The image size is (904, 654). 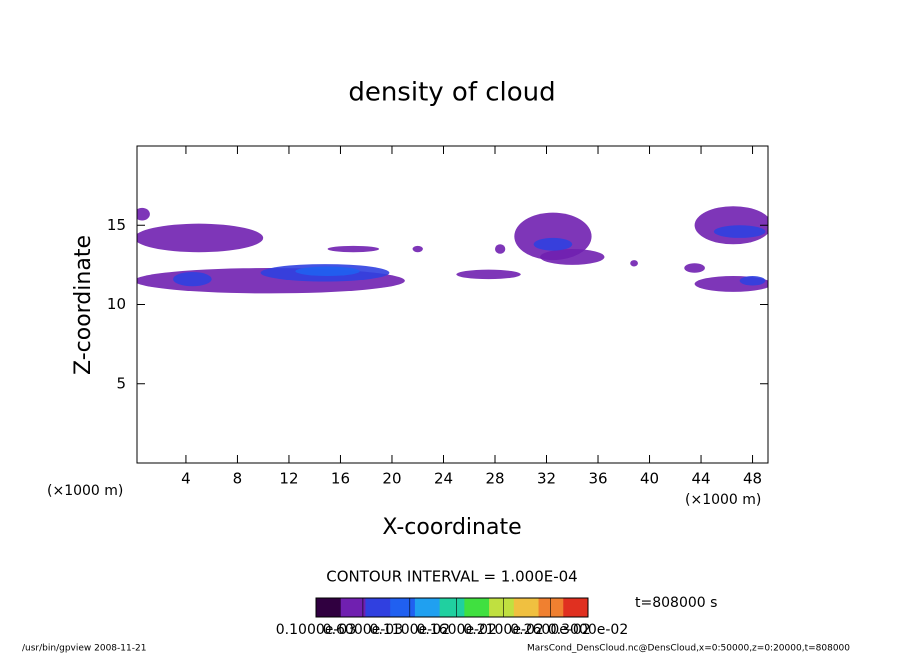 I want to click on x-unit: (×1000 m), so click(x=723, y=500).